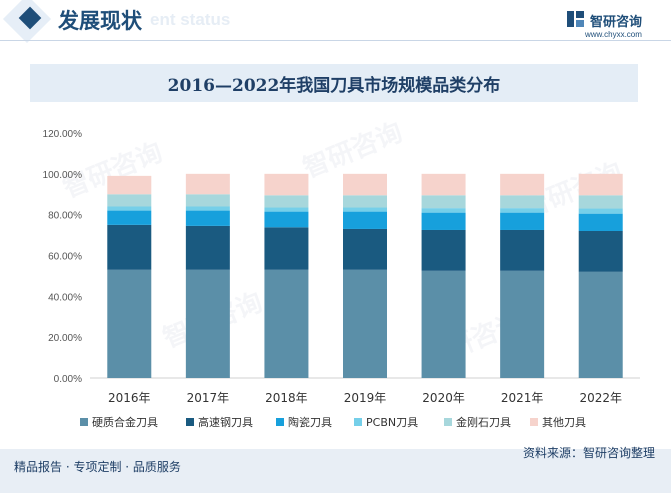  Describe the element at coordinates (613, 34) in the screenshot. I see `logo-url: www.chyxx.com` at that location.